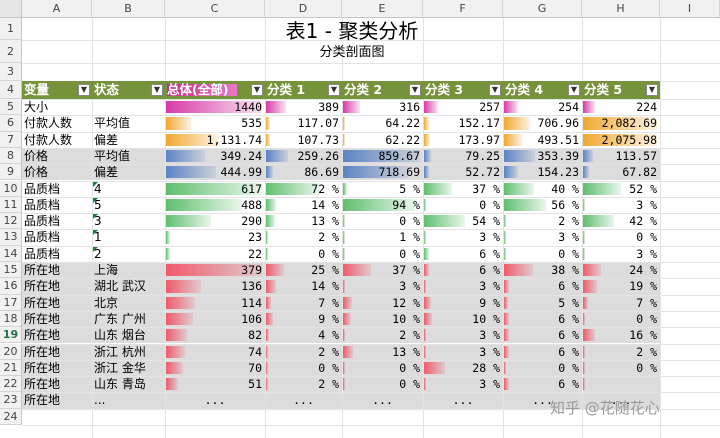 The width and height of the screenshot is (720, 438). Describe the element at coordinates (11, 286) in the screenshot. I see `row-header-16: 16` at that location.